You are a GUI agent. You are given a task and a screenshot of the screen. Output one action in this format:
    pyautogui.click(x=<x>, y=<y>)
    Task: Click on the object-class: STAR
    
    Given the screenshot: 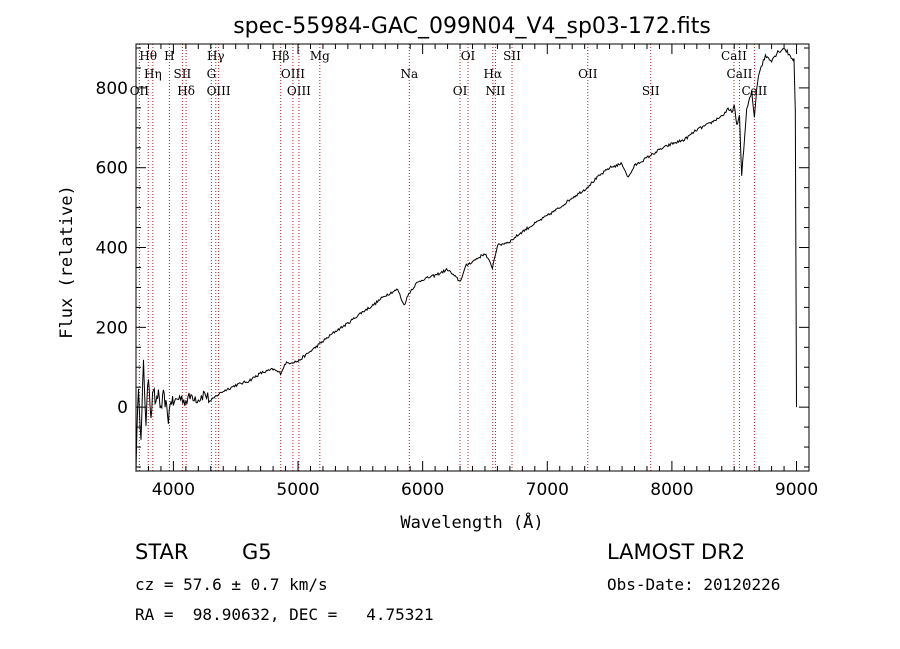 What is the action you would take?
    pyautogui.click(x=162, y=552)
    